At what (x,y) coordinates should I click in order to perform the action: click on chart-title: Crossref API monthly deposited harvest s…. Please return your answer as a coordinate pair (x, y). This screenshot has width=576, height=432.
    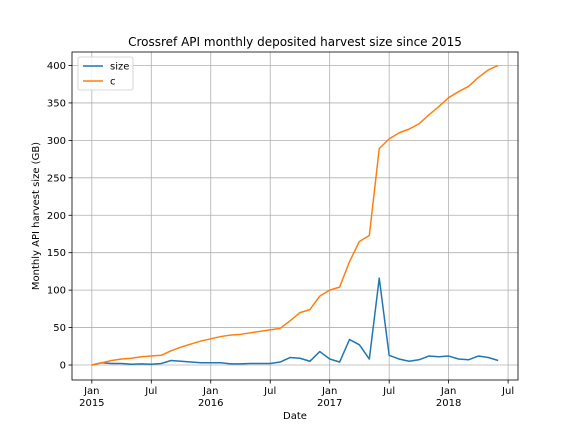
    Looking at the image, I should click on (295, 42).